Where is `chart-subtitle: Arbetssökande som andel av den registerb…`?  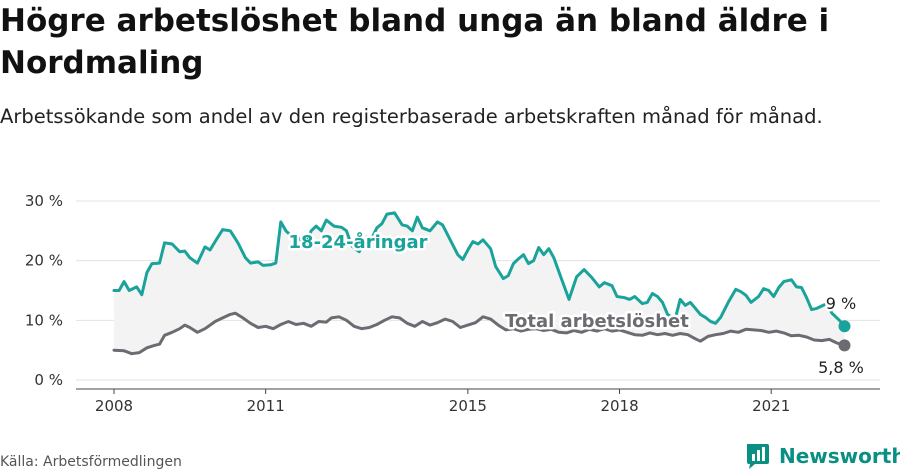
chart-subtitle: Arbetssökande som andel av den registerb… is located at coordinates (411, 116).